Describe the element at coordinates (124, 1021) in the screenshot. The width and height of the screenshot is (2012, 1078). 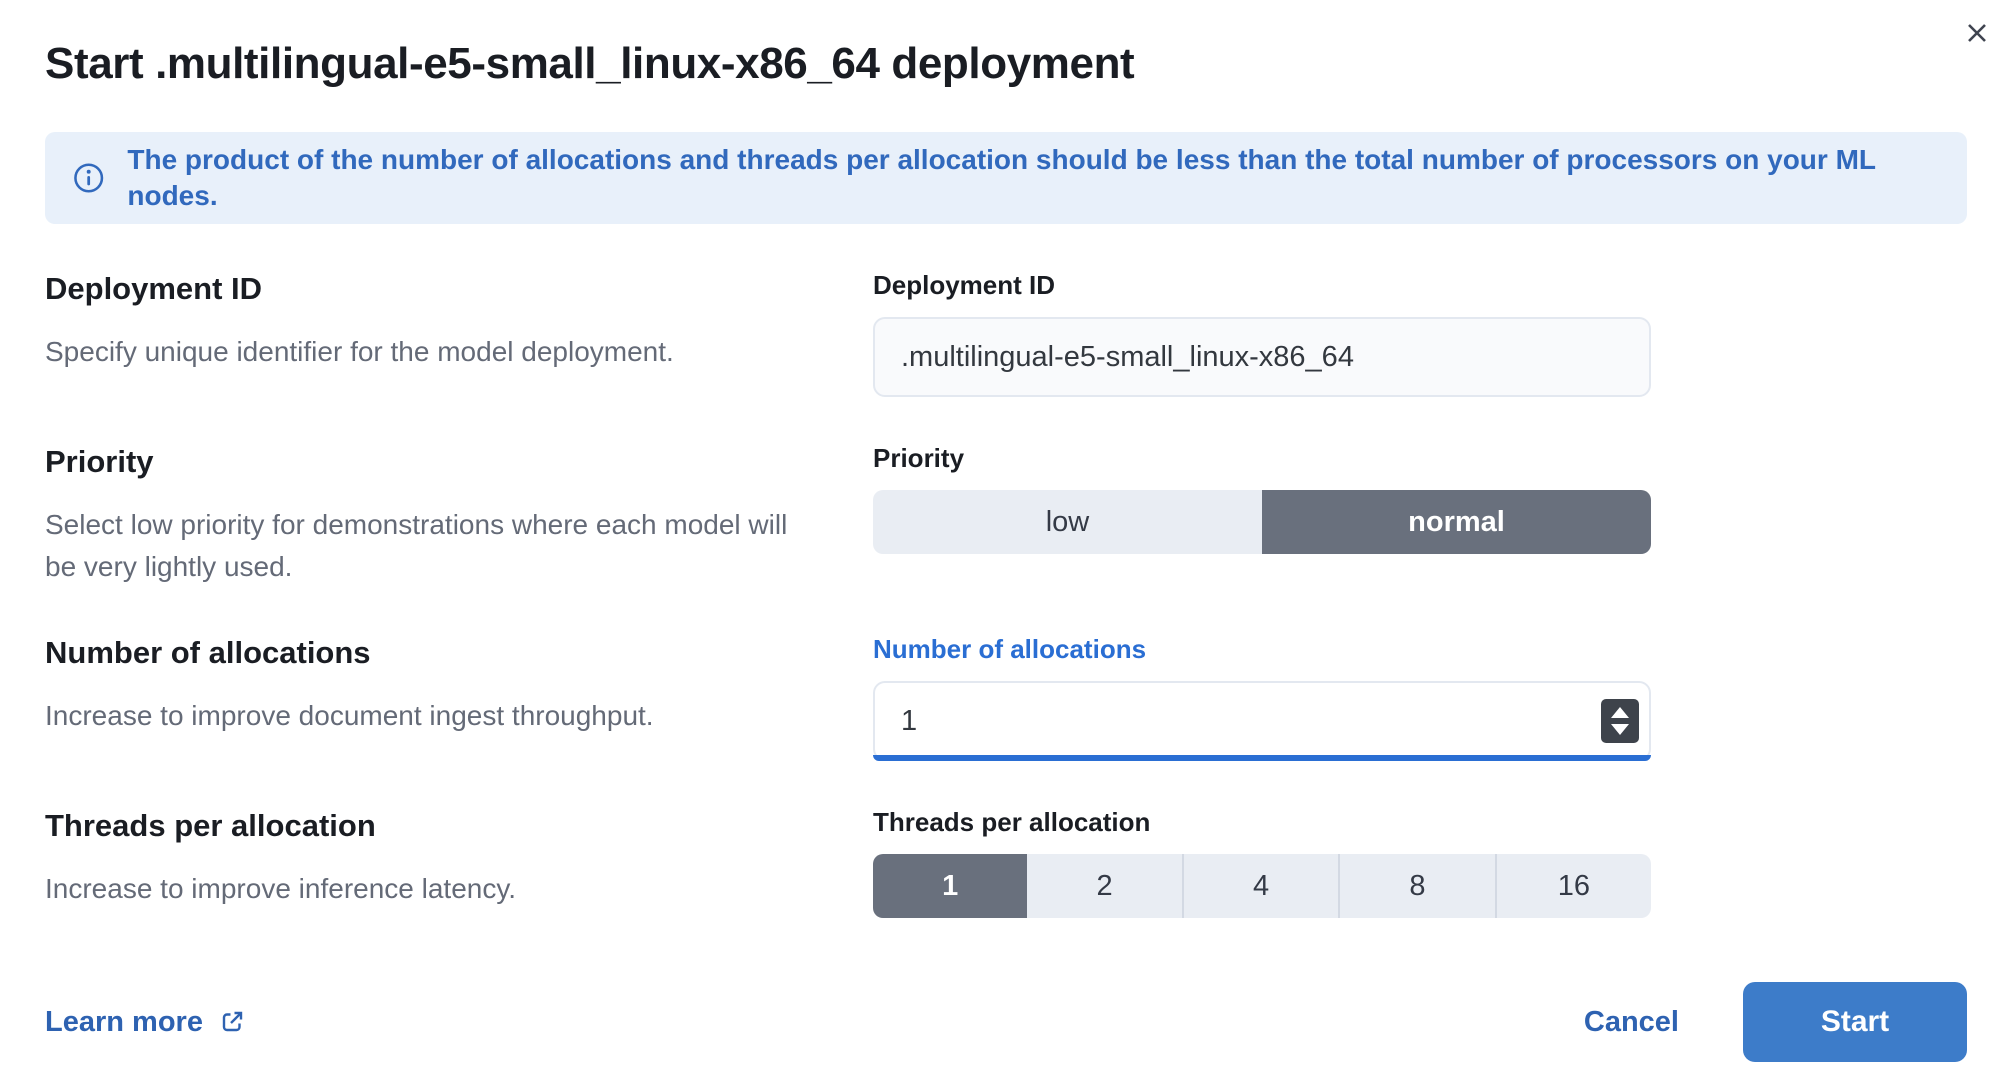
I see `learn-more-label: Learn more` at that location.